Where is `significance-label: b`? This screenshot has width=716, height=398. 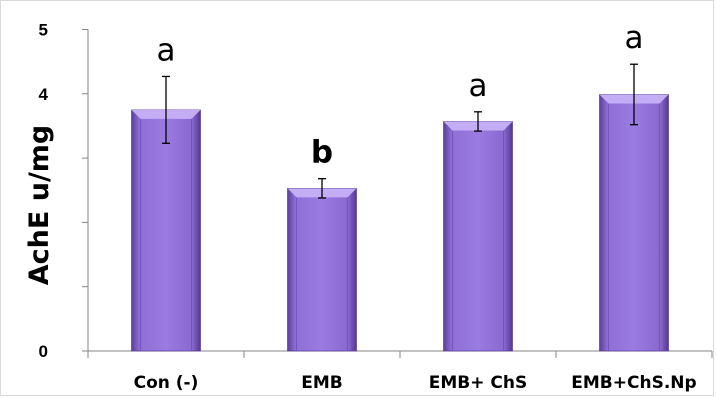
significance-label: b is located at coordinates (322, 153).